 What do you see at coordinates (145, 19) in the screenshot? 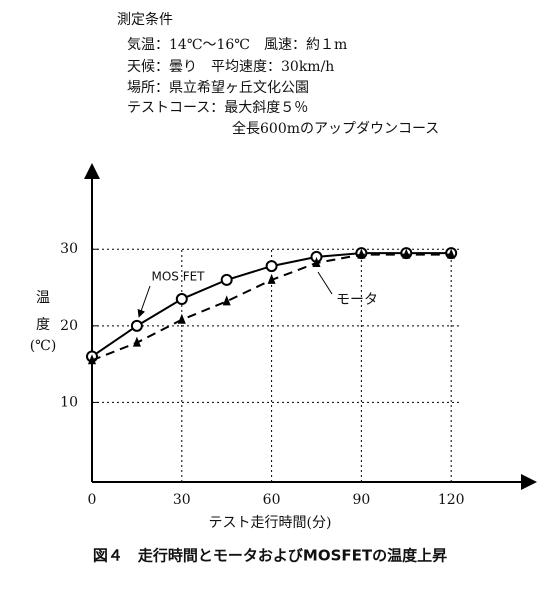
I see `conditions-heading: 測定条件` at bounding box center [145, 19].